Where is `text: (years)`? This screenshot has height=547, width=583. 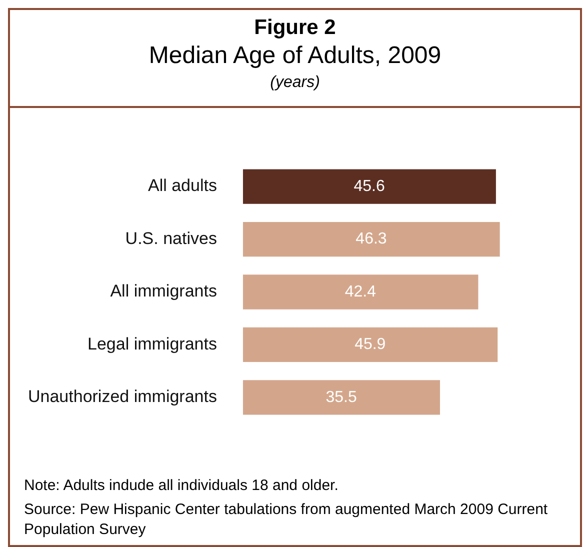 text: (years) is located at coordinates (295, 83).